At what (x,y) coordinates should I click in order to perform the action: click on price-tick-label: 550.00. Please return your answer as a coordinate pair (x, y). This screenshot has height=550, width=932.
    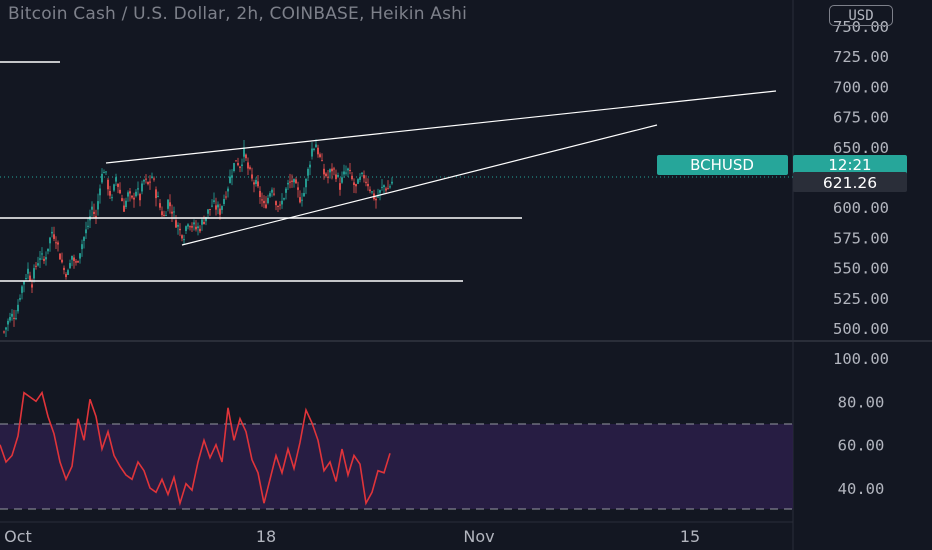
    Looking at the image, I should click on (861, 269).